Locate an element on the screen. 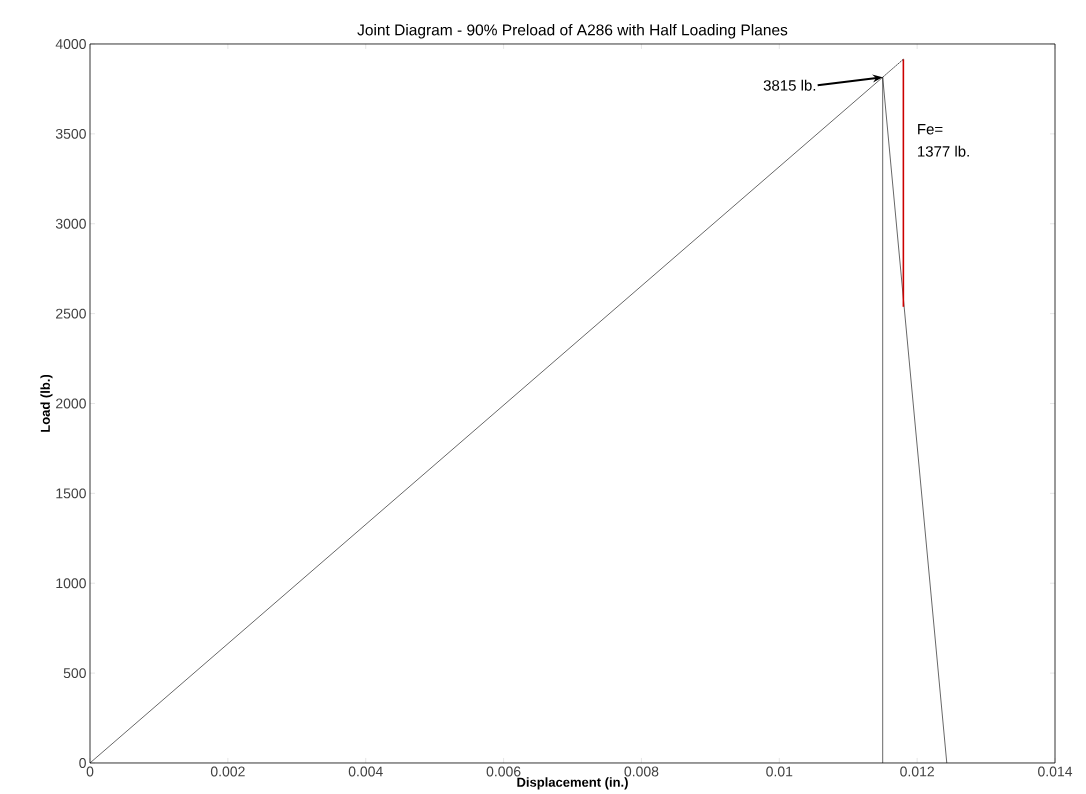  x-tick-label: 0.01 is located at coordinates (779, 771).